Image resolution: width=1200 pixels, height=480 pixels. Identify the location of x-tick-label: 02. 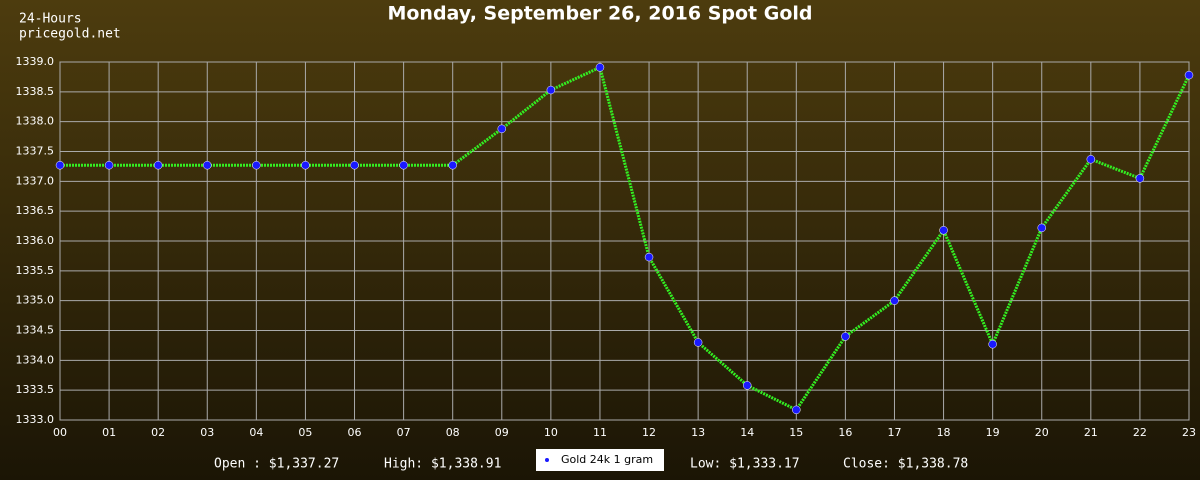
(158, 432).